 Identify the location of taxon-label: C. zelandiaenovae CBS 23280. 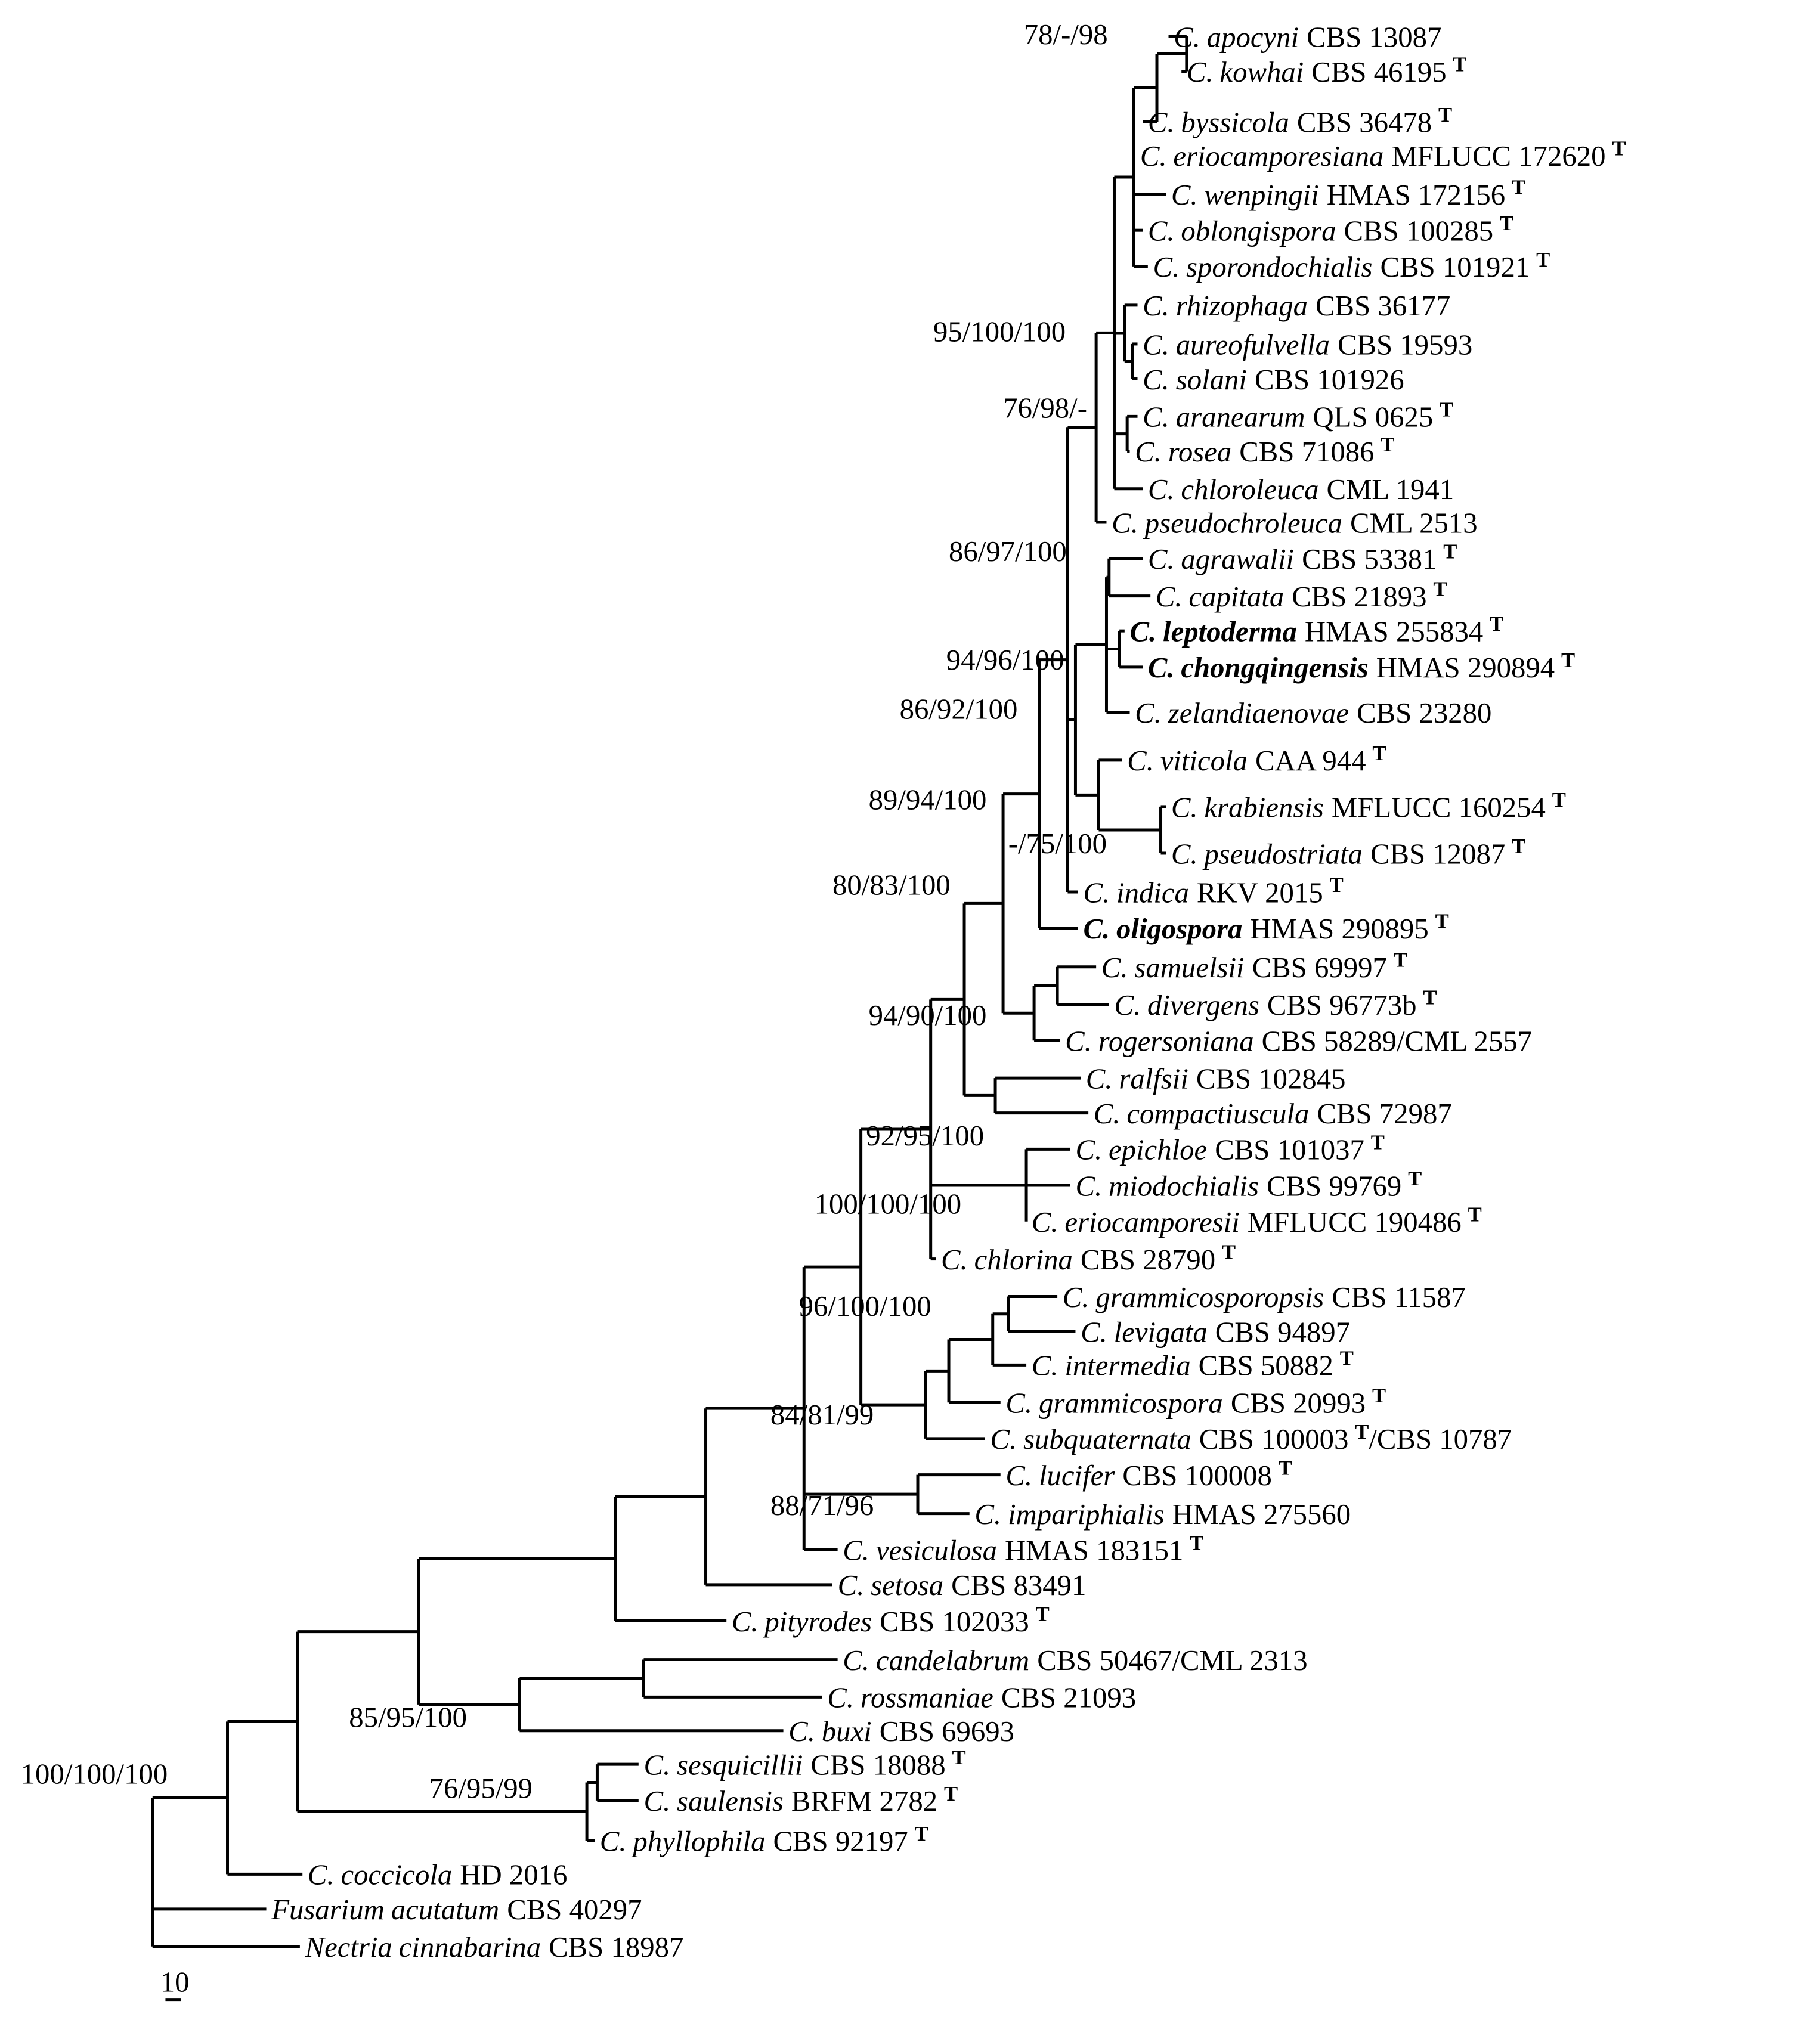
(1313, 713).